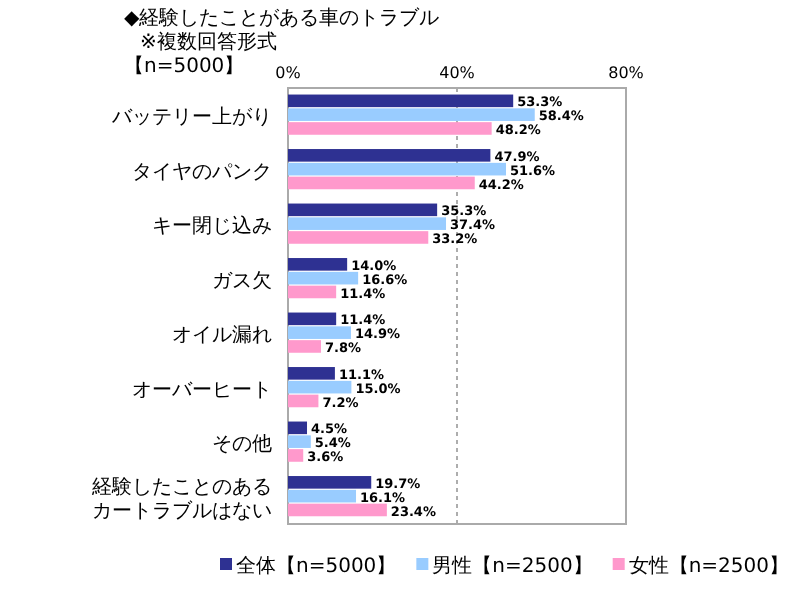 The image size is (800, 600). I want to click on text: 【n=5000】, so click(184, 66).